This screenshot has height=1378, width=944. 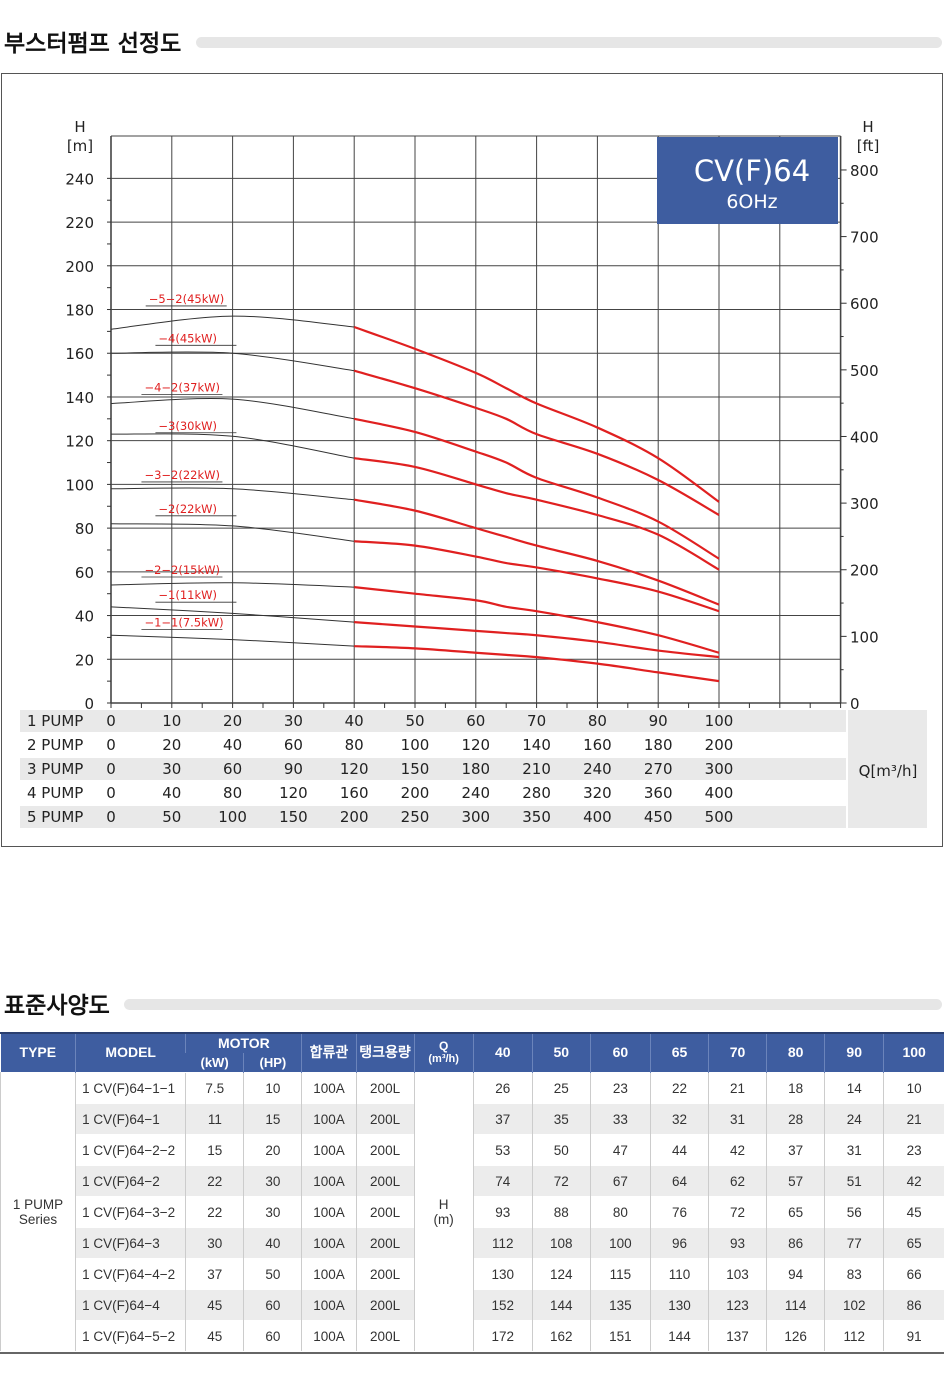 What do you see at coordinates (472, 1353) in the screenshot?
I see `table-bottom-rule` at bounding box center [472, 1353].